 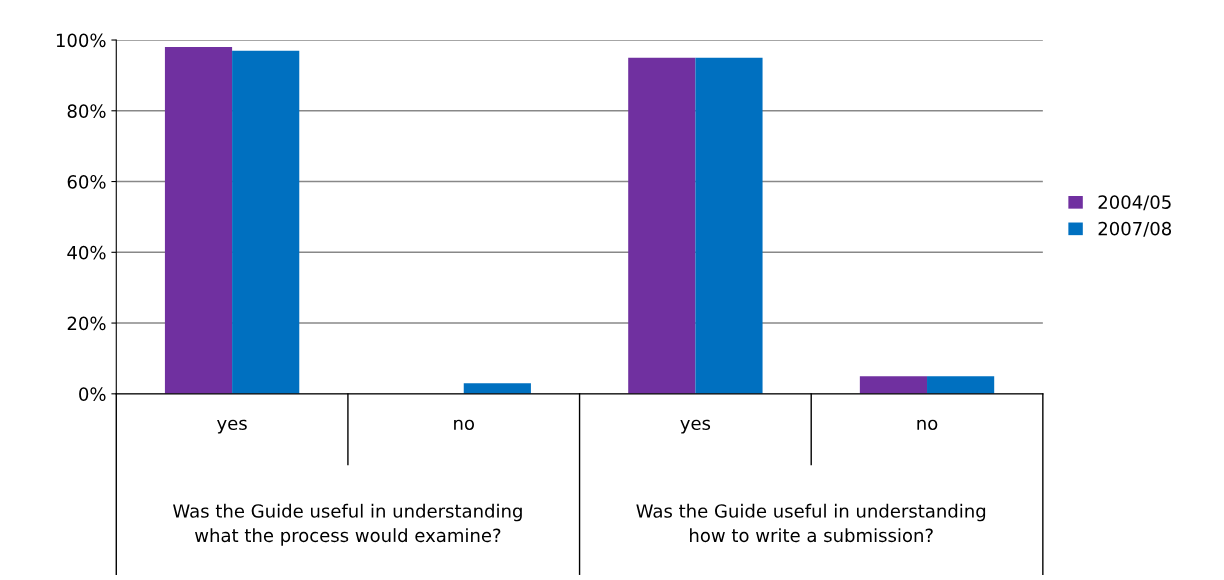 What do you see at coordinates (86, 323) in the screenshot?
I see `y-tick-label: 20%` at bounding box center [86, 323].